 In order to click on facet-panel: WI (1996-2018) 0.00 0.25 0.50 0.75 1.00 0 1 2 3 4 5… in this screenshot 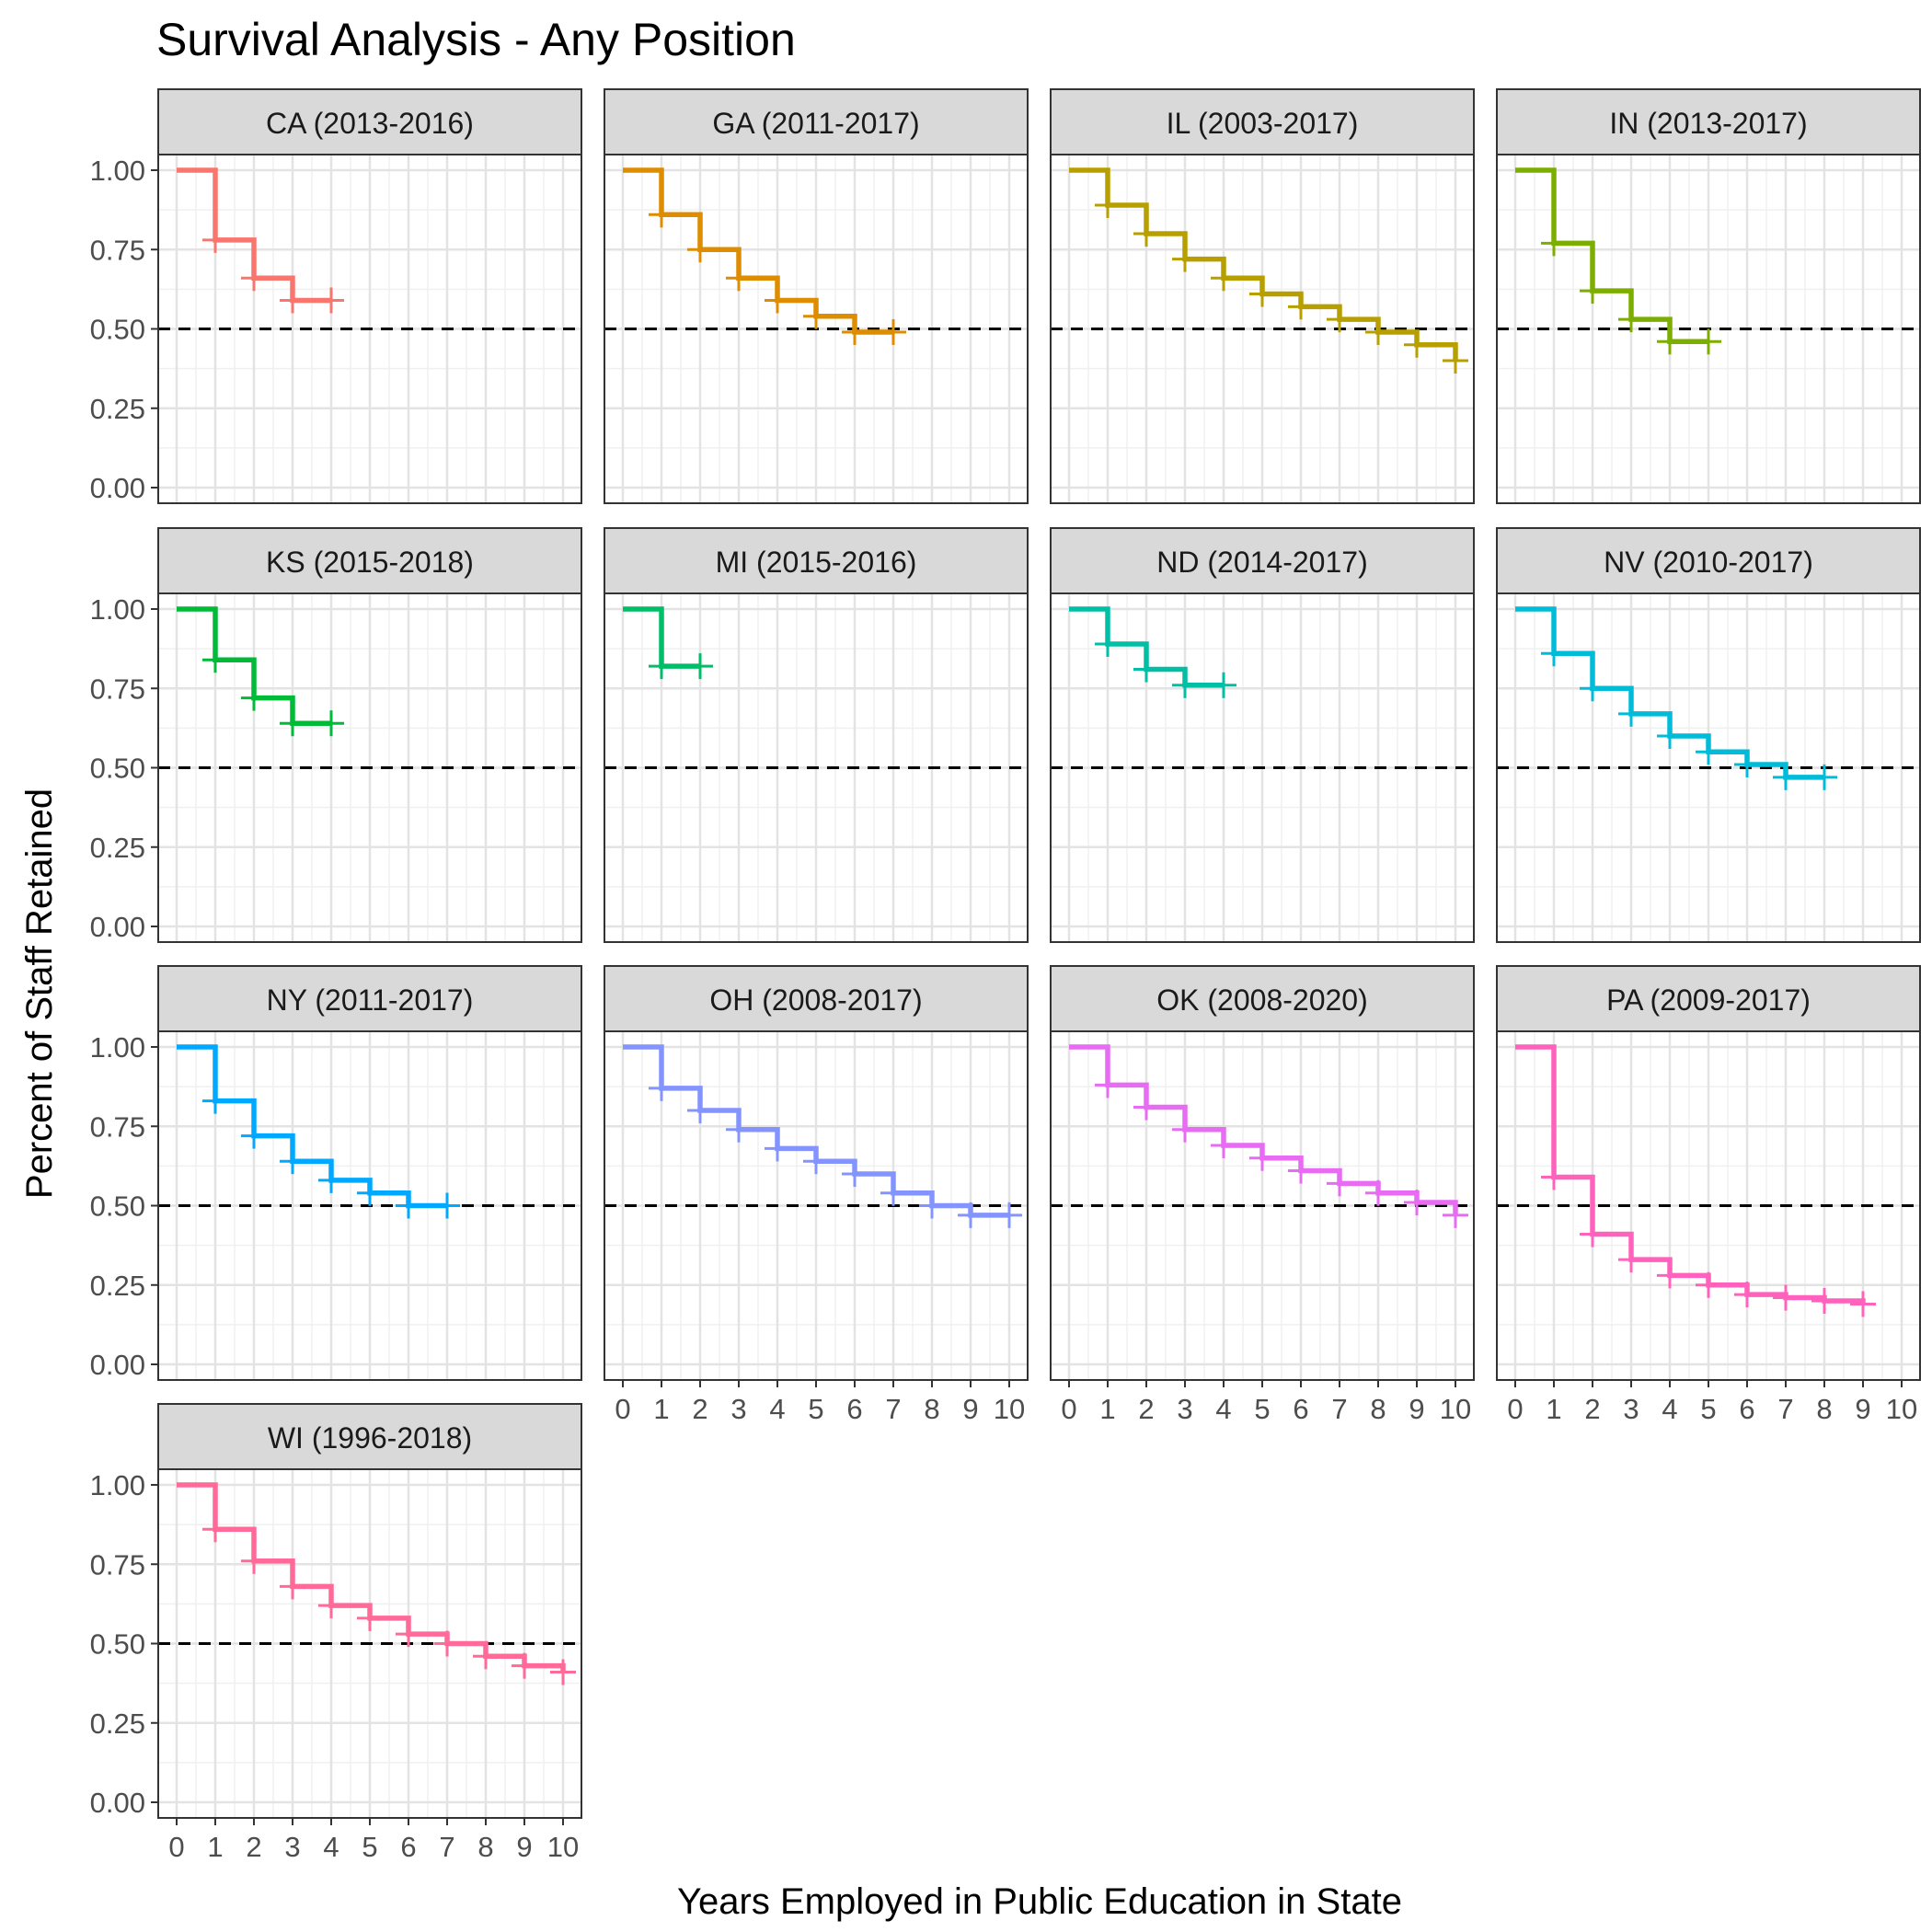, I will do `click(336, 1633)`.